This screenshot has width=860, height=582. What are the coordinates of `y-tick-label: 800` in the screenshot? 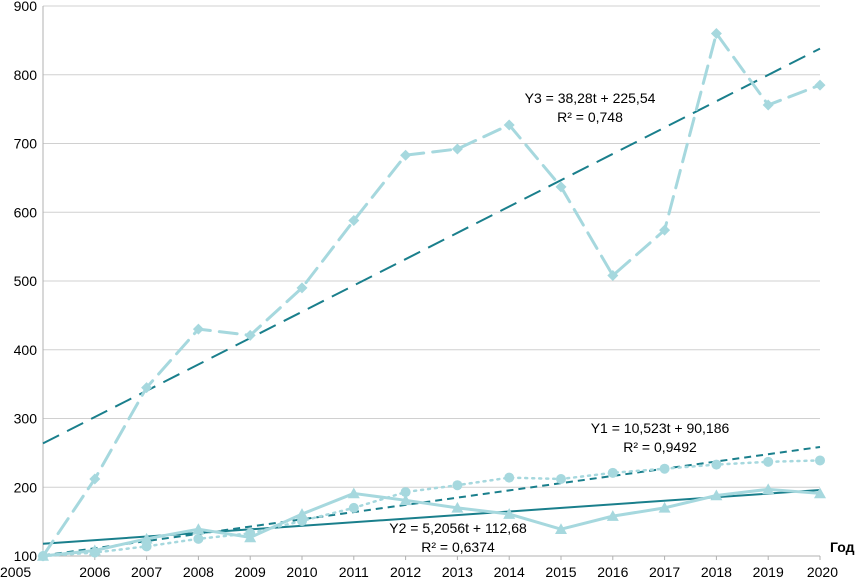 It's located at (26, 75).